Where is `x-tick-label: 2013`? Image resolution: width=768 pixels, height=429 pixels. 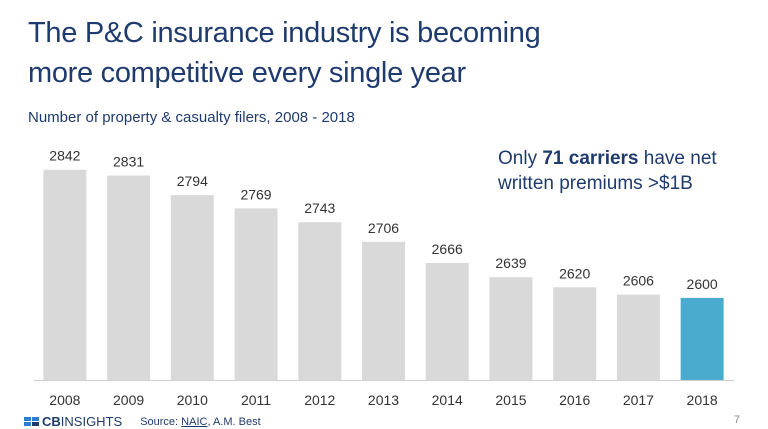 x-tick-label: 2013 is located at coordinates (383, 400).